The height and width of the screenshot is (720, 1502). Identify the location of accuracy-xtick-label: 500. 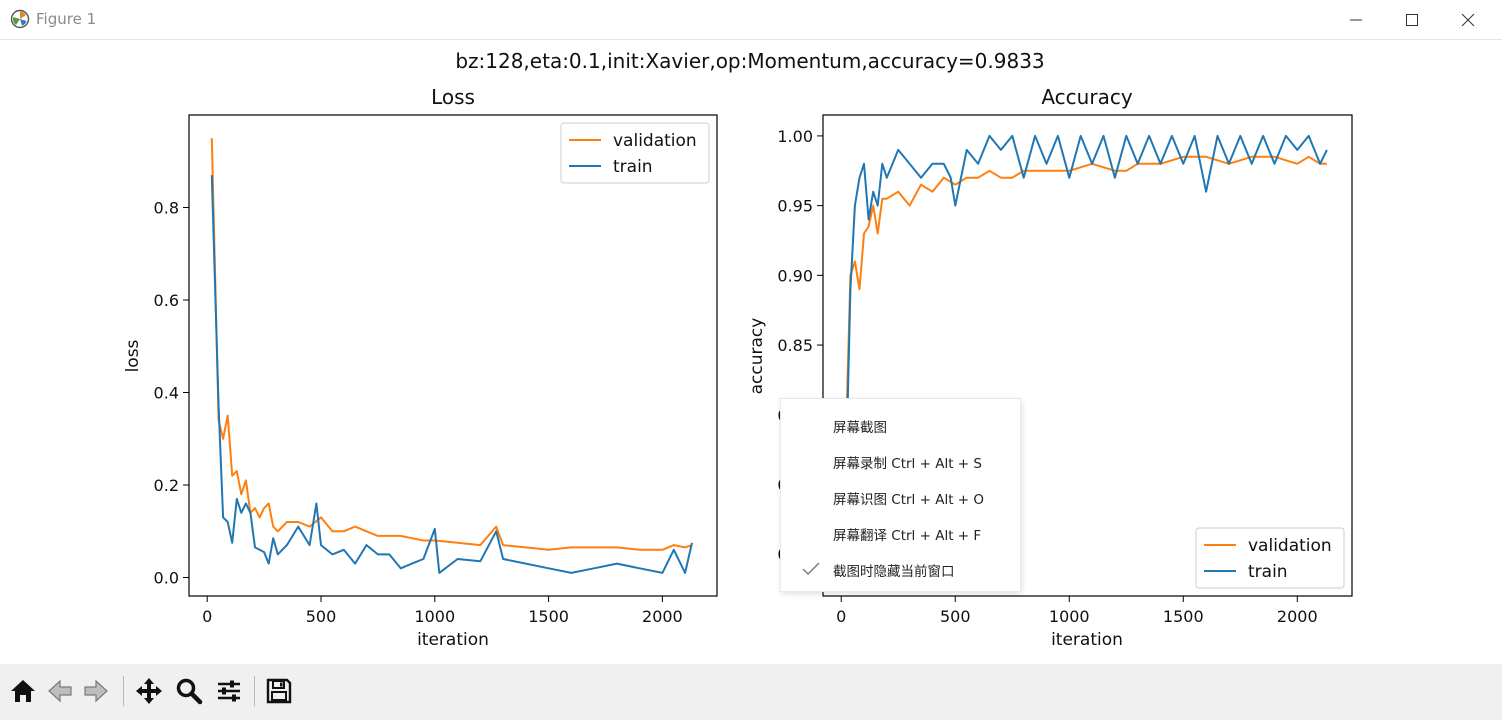
(955, 616).